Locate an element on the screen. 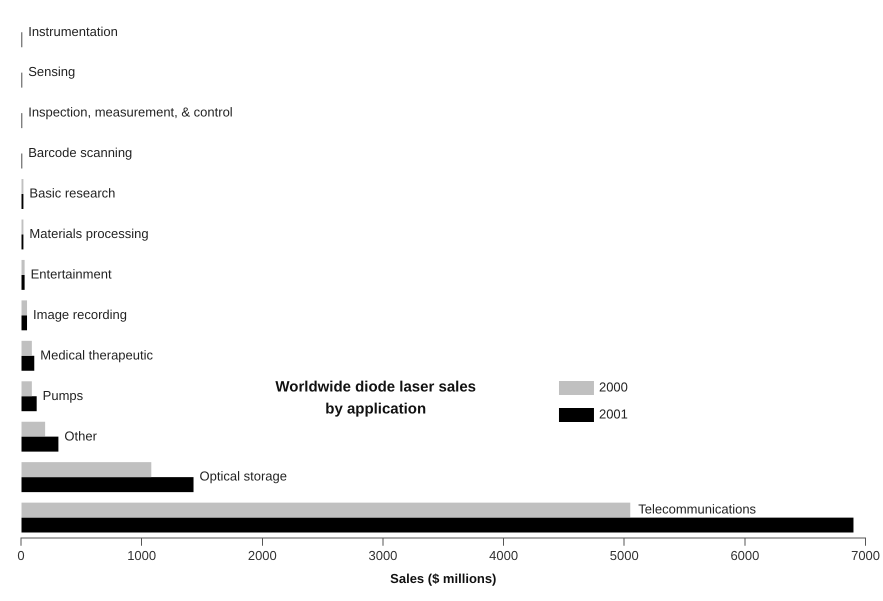 The width and height of the screenshot is (883, 601). x-tick-label: 3000 is located at coordinates (383, 556).